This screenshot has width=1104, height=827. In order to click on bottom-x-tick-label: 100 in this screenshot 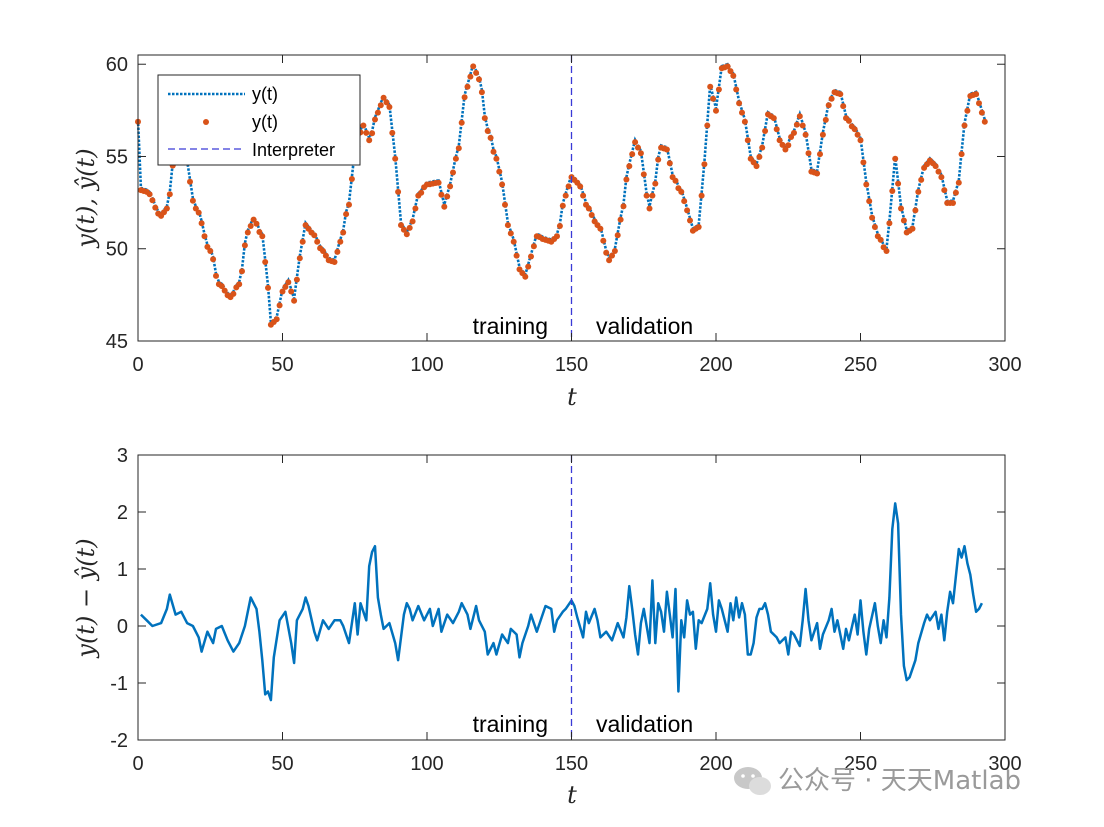, I will do `click(426, 764)`.